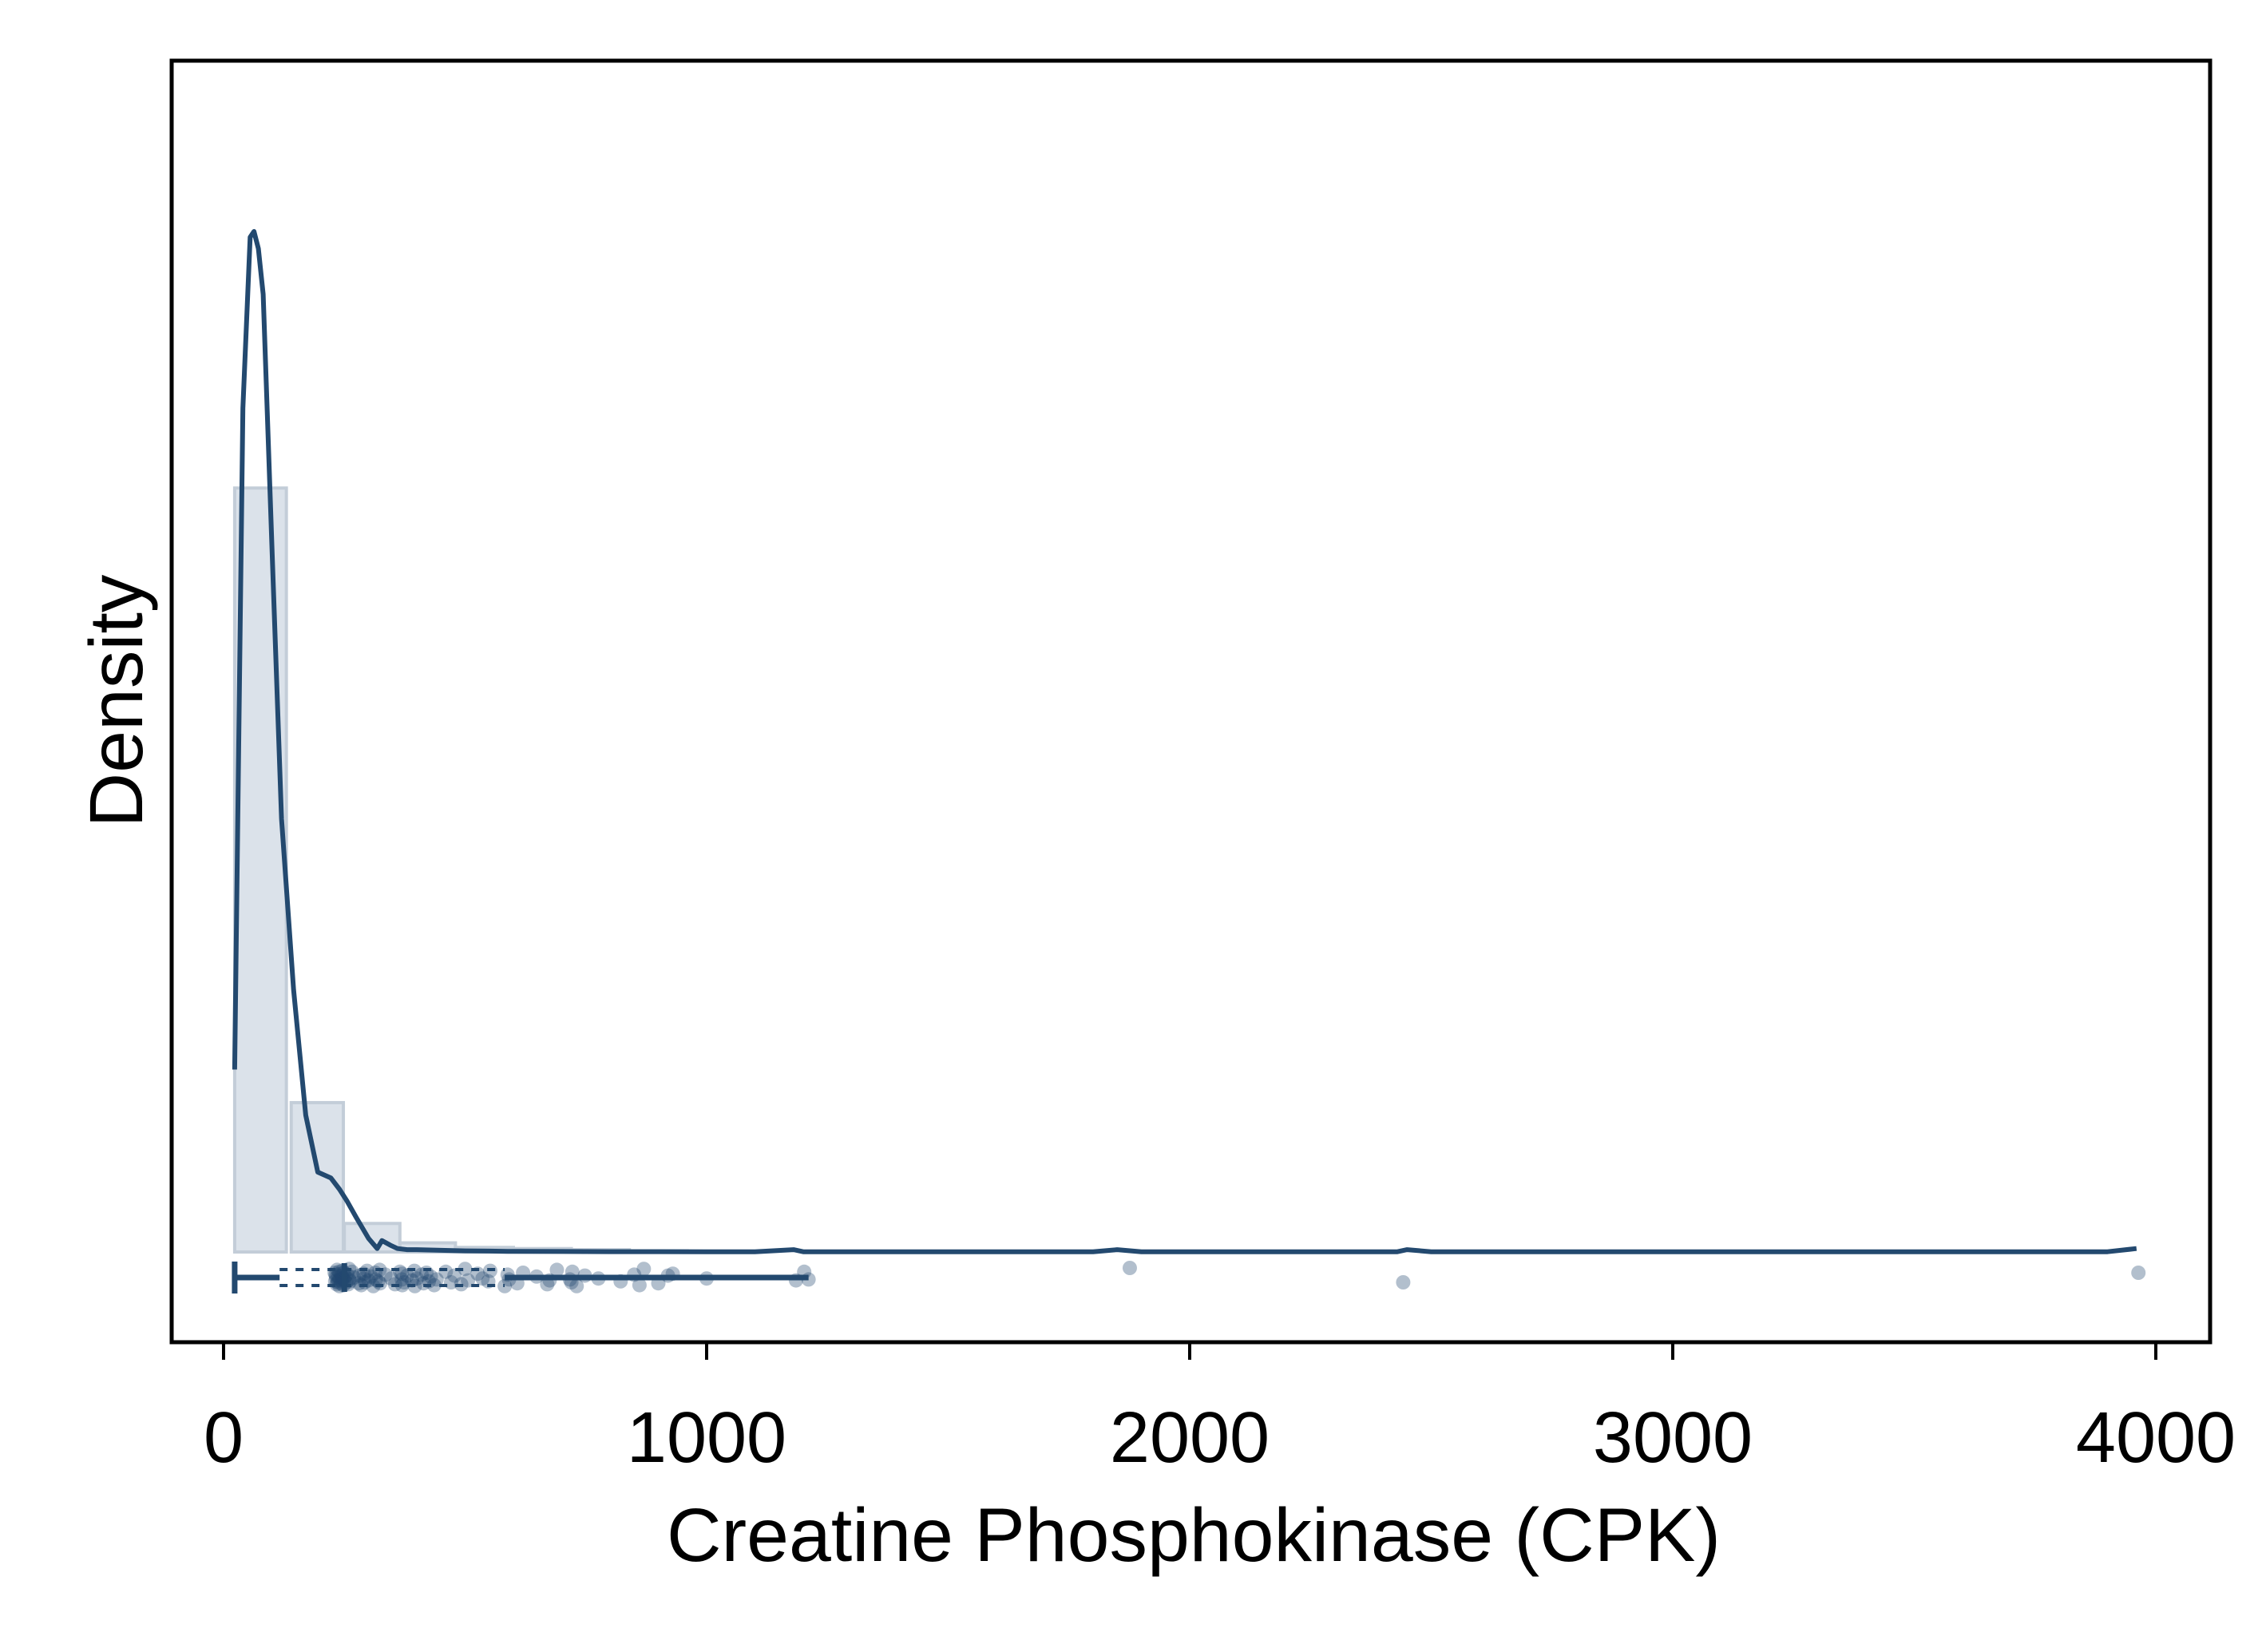 This screenshot has width=2266, height=1652. Describe the element at coordinates (1194, 1535) in the screenshot. I see `x-axis-label: Creatine Phosphokinase (CPK)` at that location.